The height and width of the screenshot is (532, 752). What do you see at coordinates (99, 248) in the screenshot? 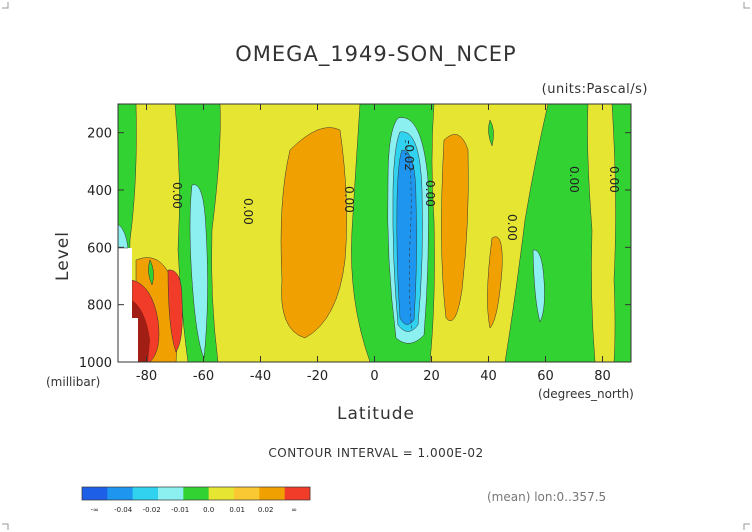
I see `y-tick-label: 600` at bounding box center [99, 248].